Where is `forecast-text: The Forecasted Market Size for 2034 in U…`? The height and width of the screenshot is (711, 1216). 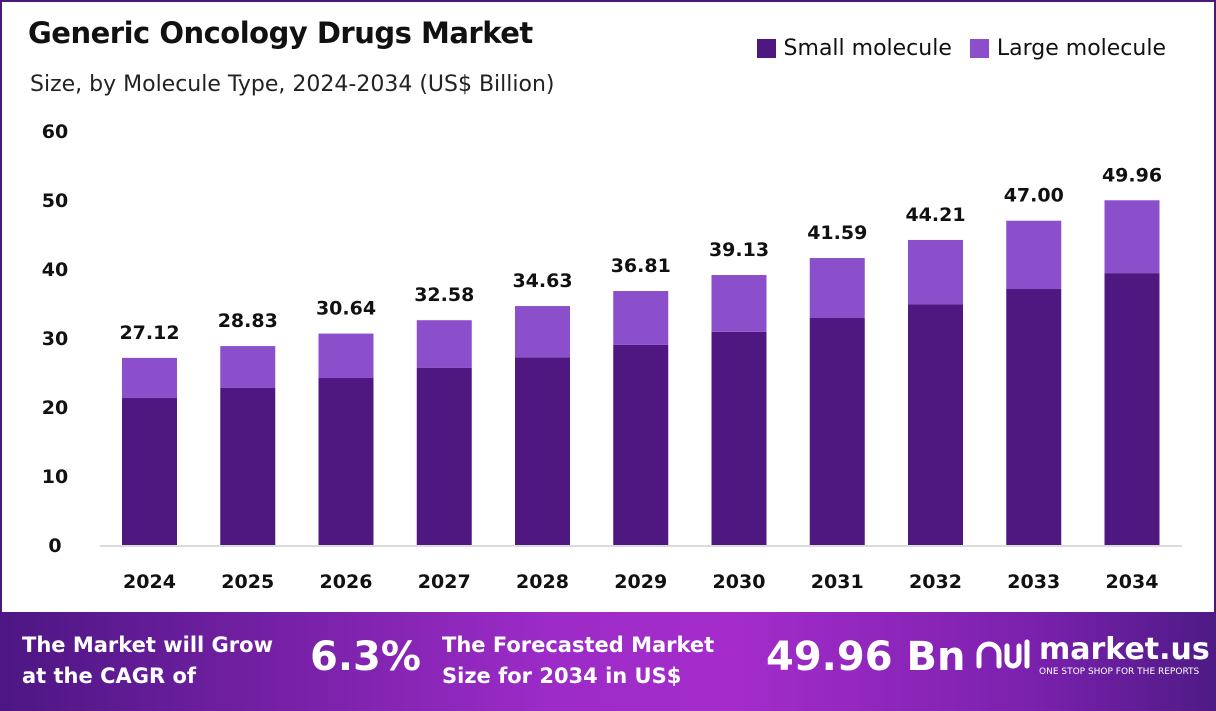 forecast-text: The Forecasted Market Size for 2034 in U… is located at coordinates (578, 661).